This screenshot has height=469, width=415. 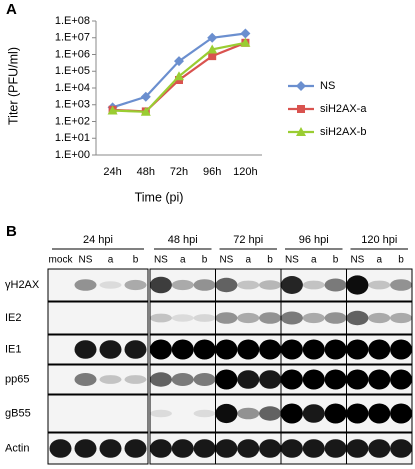 I want to click on series-line, so click(x=179, y=70).